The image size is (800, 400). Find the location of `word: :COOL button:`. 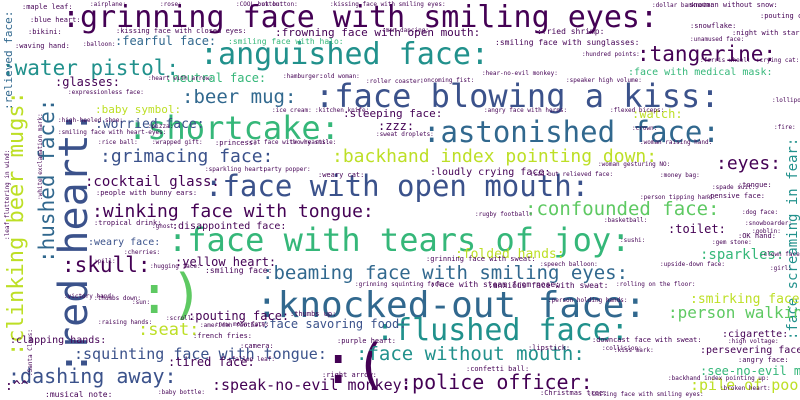

word: :COOL button: is located at coordinates (259, 4).